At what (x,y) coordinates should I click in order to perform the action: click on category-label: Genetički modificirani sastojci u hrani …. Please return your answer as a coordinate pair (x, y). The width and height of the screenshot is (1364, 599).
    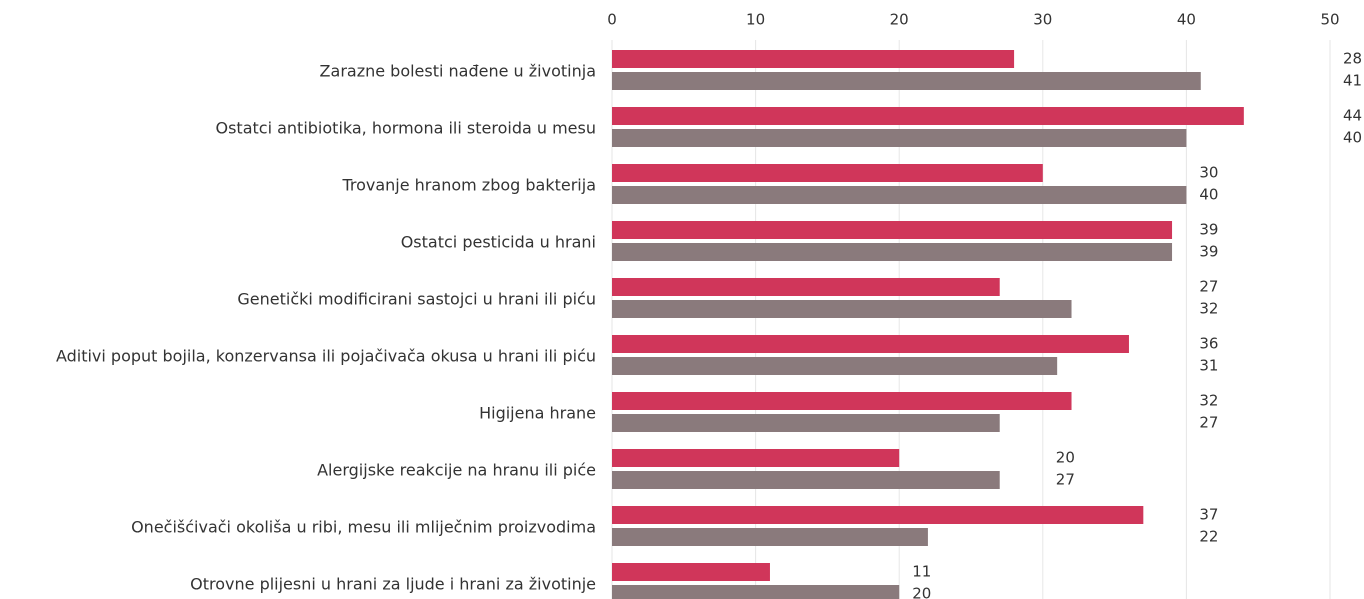
    Looking at the image, I should click on (416, 299).